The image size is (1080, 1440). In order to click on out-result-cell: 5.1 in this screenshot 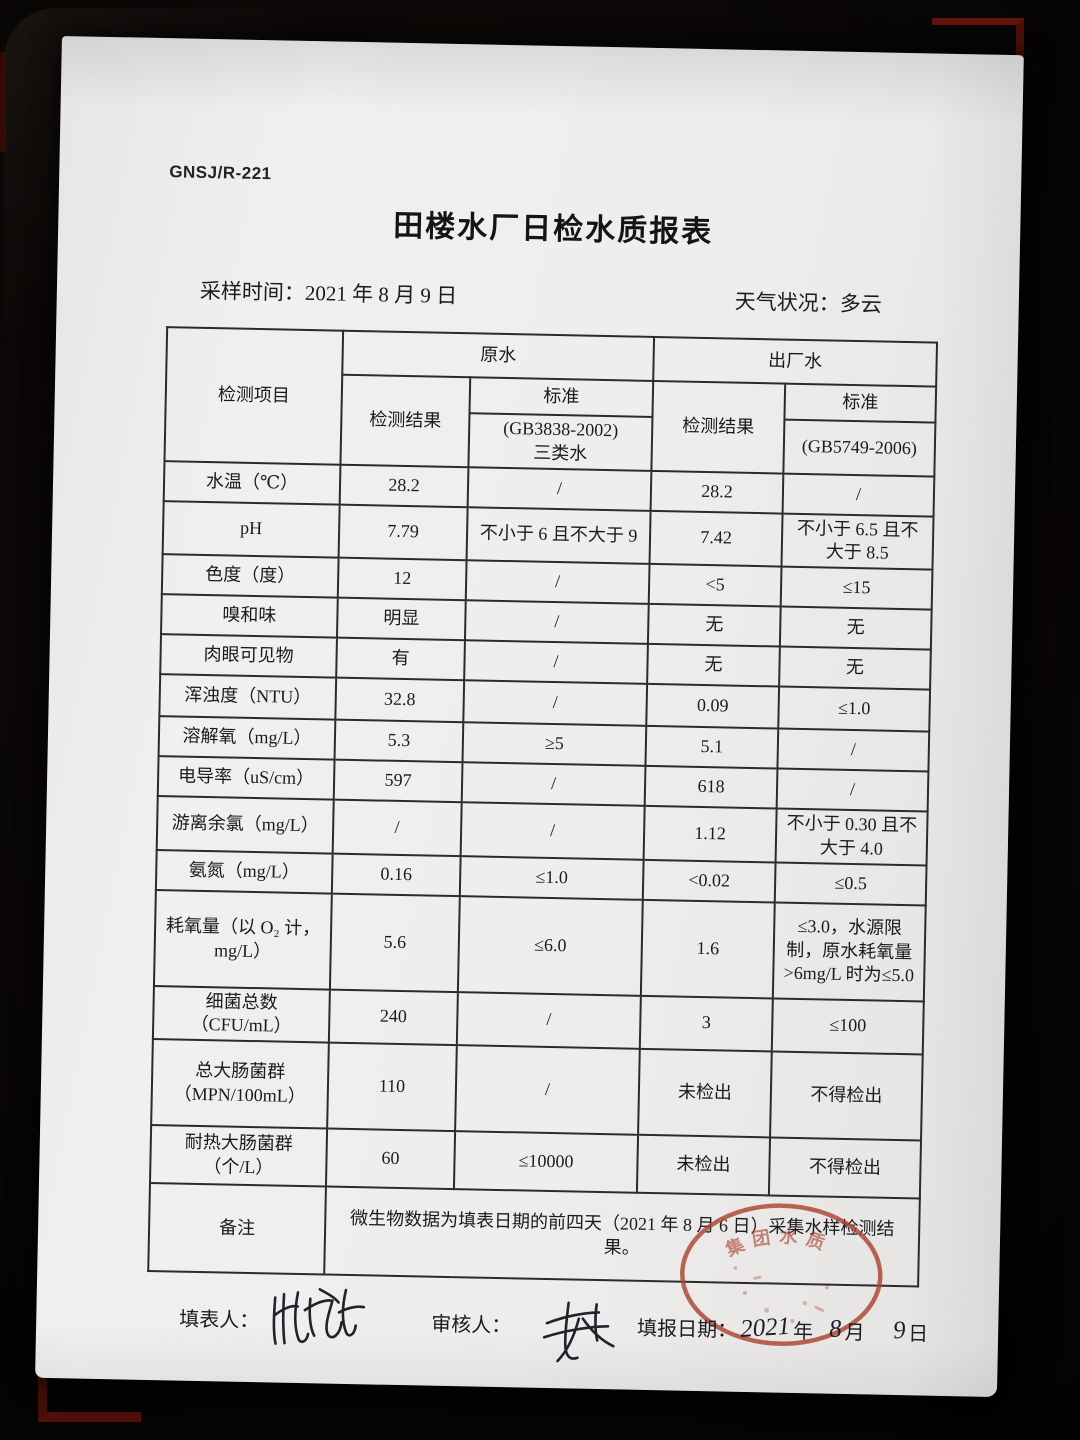, I will do `click(712, 747)`.